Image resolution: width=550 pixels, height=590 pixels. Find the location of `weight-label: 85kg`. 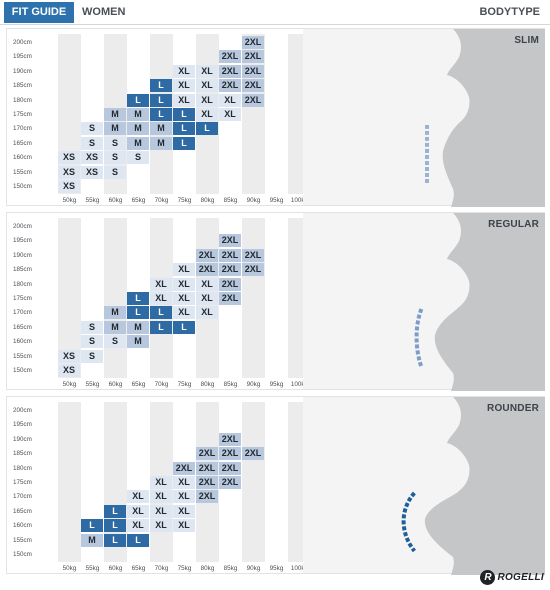

weight-label: 85kg is located at coordinates (230, 385).